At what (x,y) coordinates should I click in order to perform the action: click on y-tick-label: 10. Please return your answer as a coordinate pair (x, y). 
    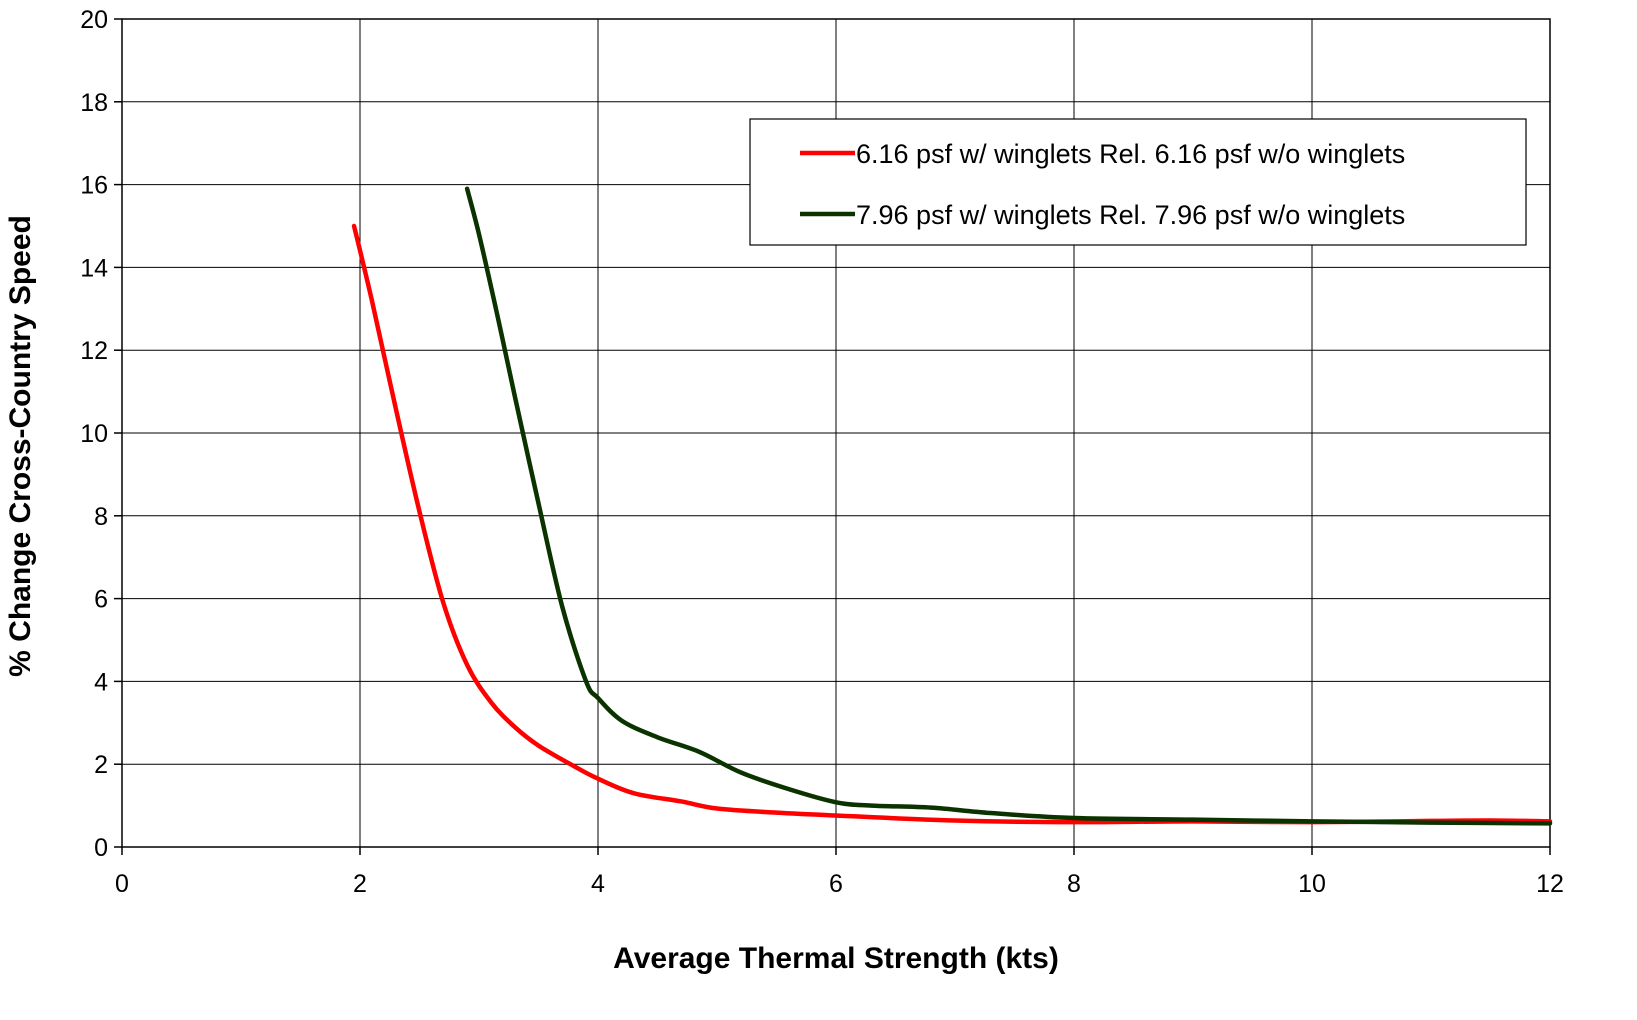
    Looking at the image, I should click on (94, 434).